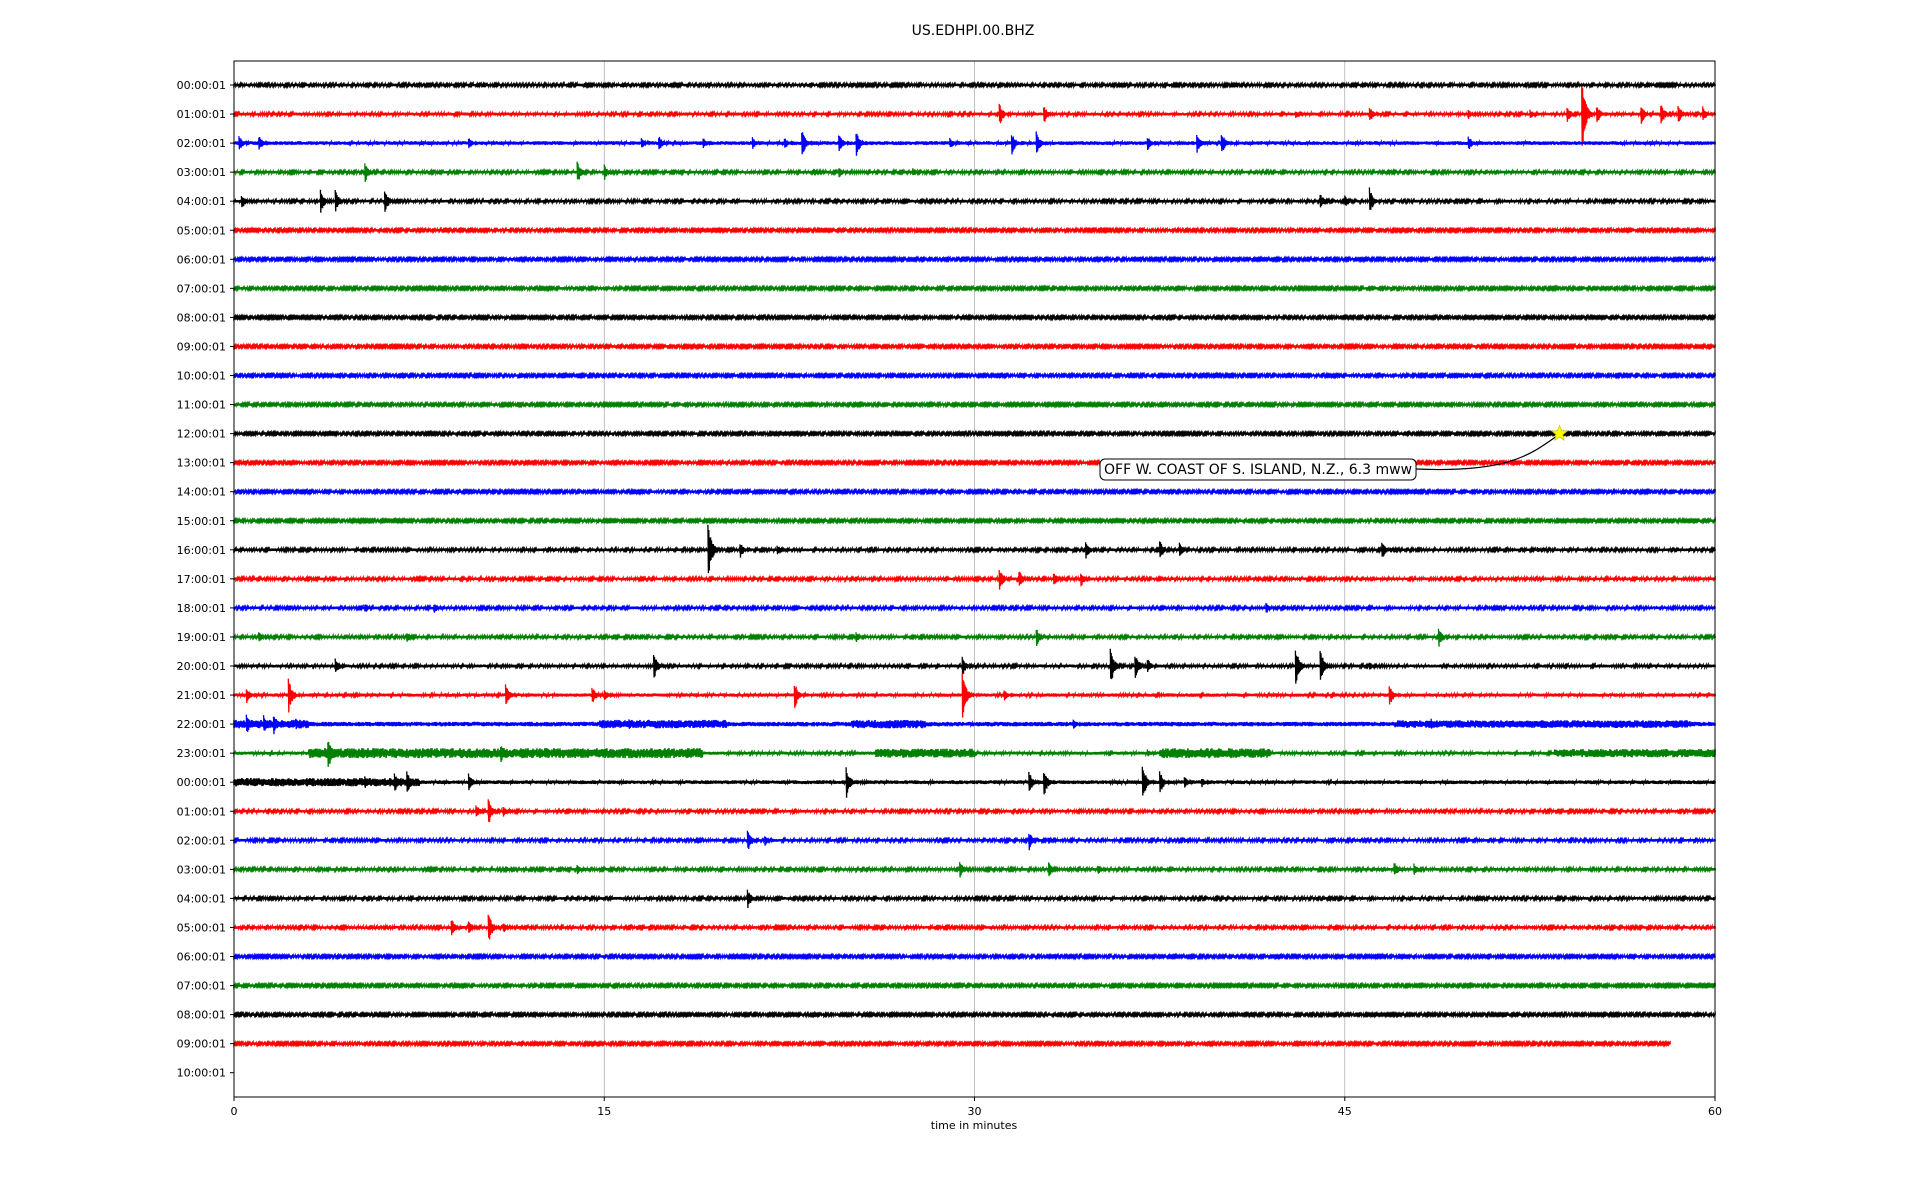 Image resolution: width=1920 pixels, height=1200 pixels. I want to click on annotation-label: OFF W. COAST OF S. ISLAND, N.Z., 6.3 mww, so click(1258, 470).